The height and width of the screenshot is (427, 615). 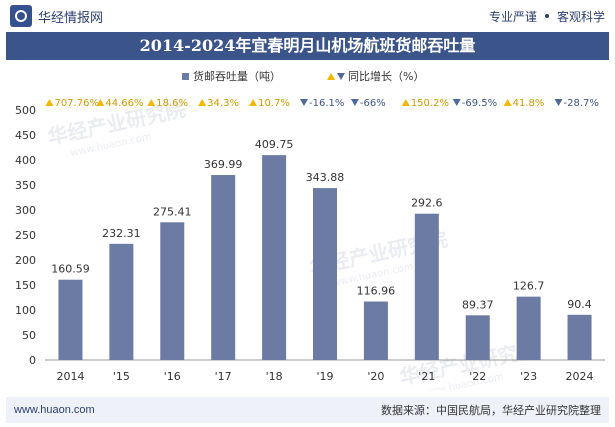 What do you see at coordinates (71, 18) in the screenshot?
I see `brand-name: 华经情报网` at bounding box center [71, 18].